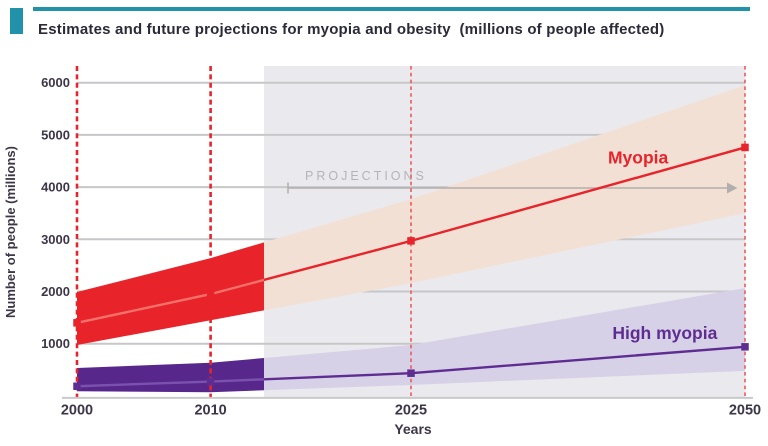  What do you see at coordinates (77, 411) in the screenshot?
I see `x-tick-label-2000: 2000` at bounding box center [77, 411].